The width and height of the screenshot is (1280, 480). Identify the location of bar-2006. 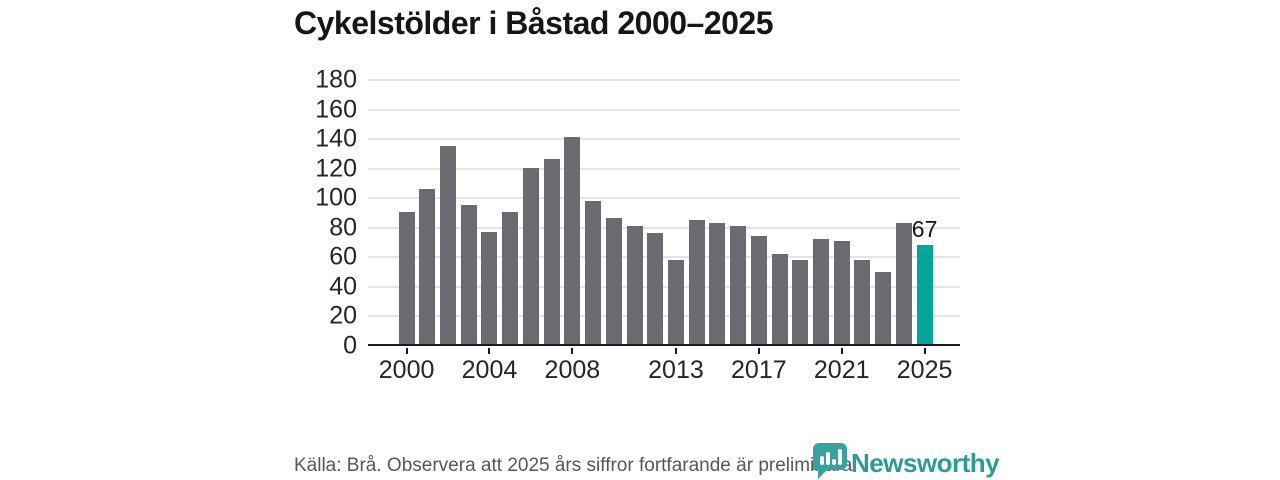
(530, 256).